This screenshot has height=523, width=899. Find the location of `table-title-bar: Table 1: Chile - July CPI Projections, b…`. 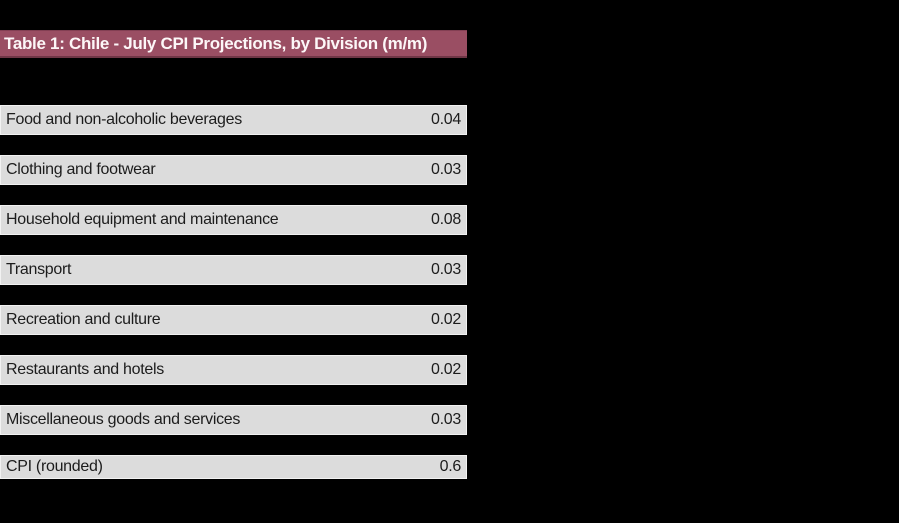

table-title-bar: Table 1: Chile - July CPI Projections, b… is located at coordinates (233, 44).